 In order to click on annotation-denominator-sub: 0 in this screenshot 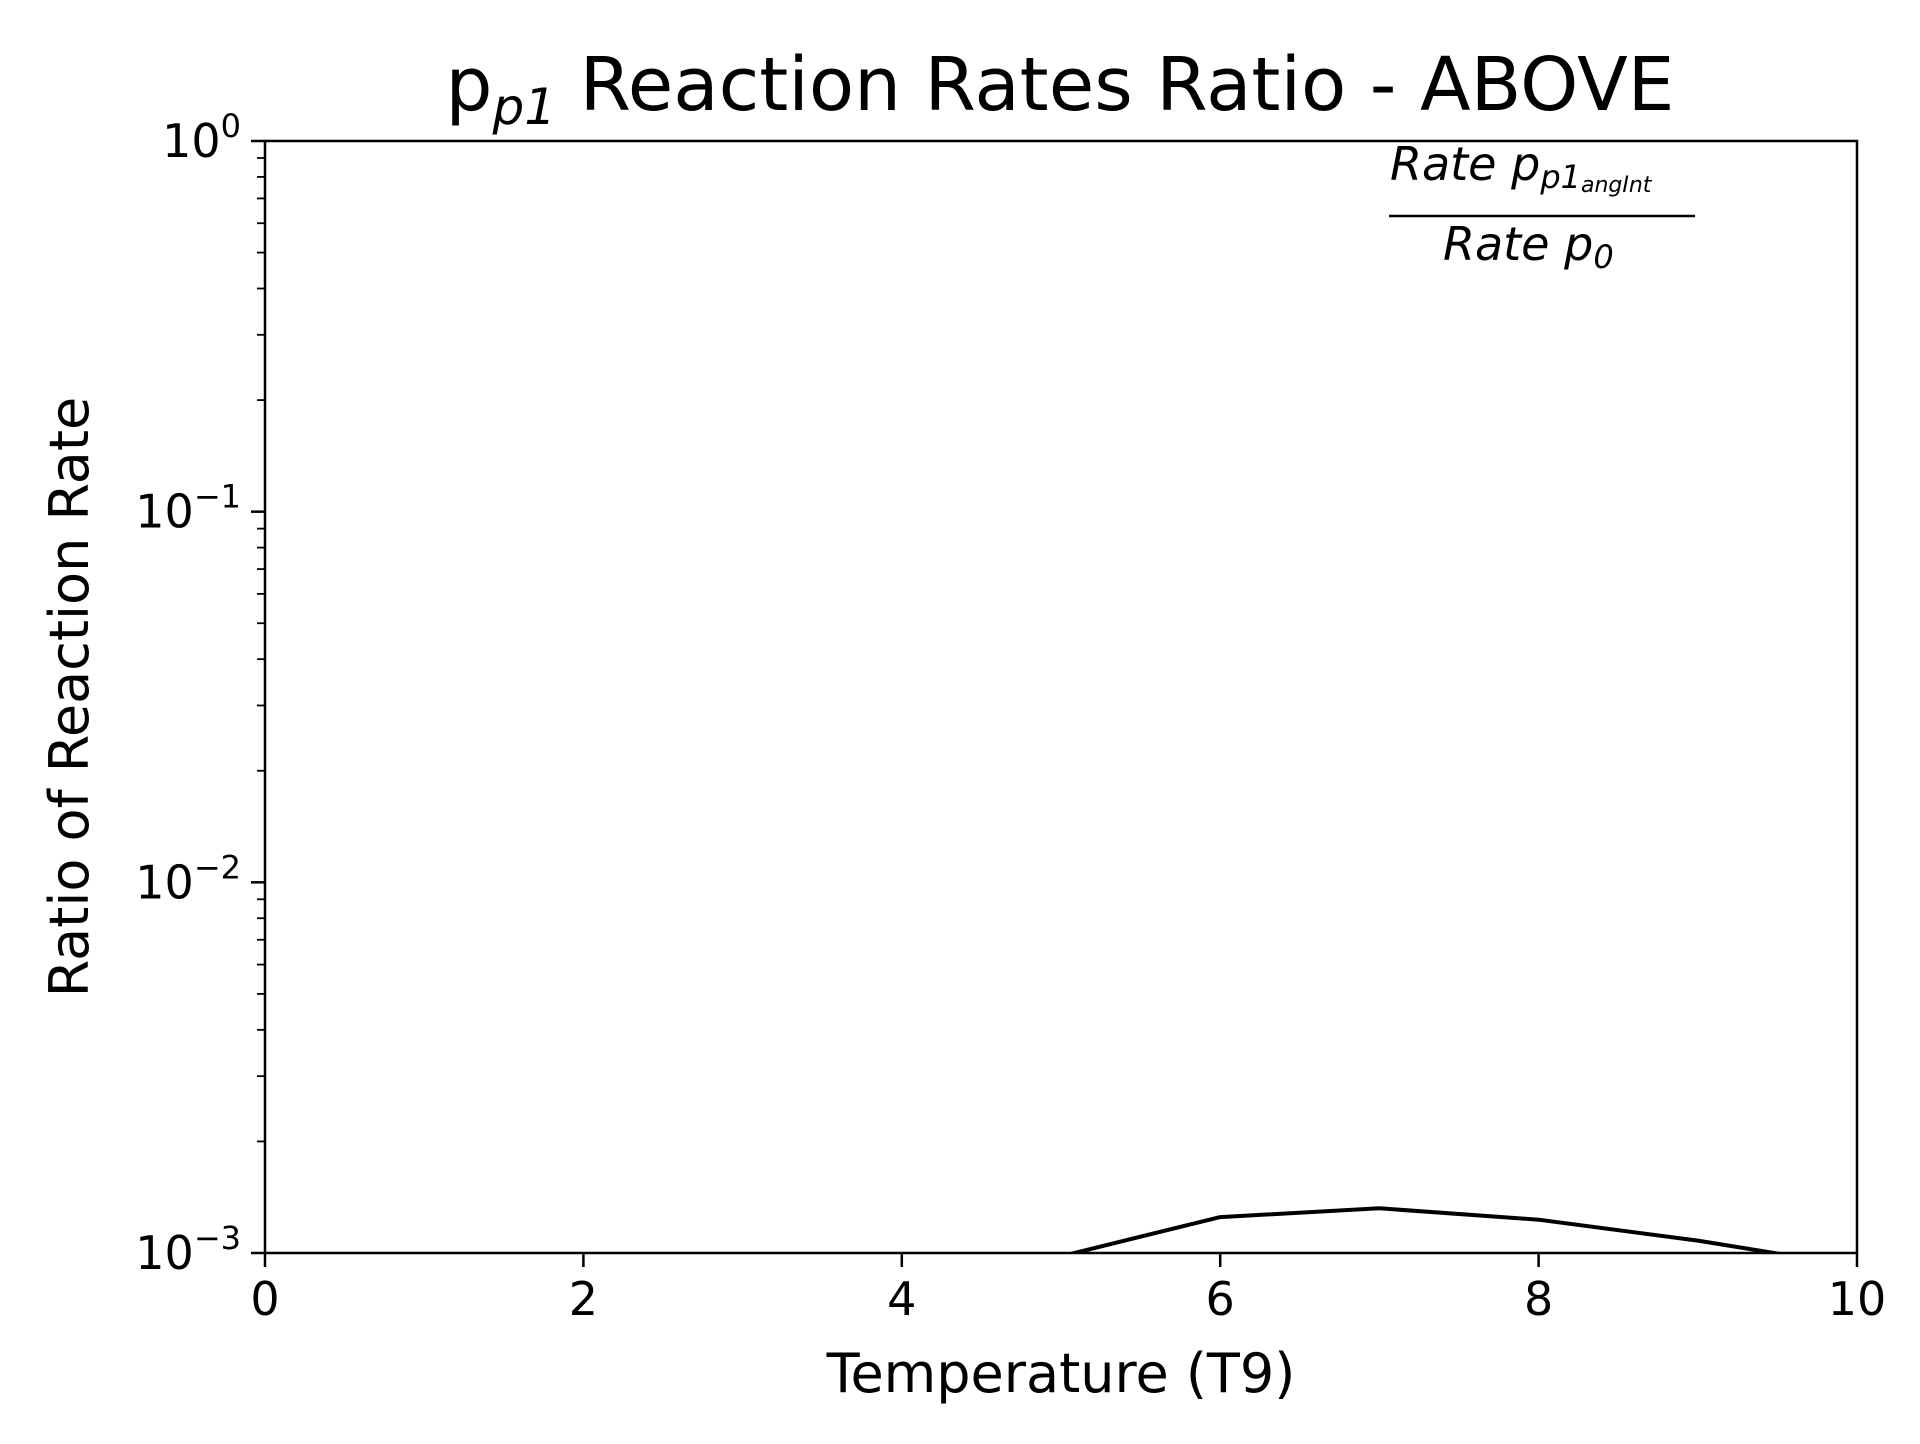, I will do `click(1603, 257)`.